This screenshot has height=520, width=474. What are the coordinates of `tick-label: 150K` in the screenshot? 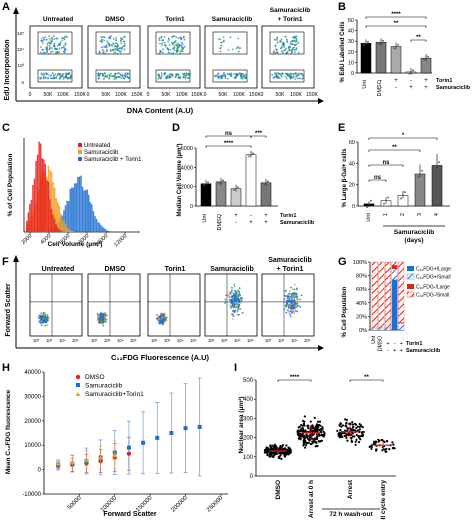 It's located at (255, 95).